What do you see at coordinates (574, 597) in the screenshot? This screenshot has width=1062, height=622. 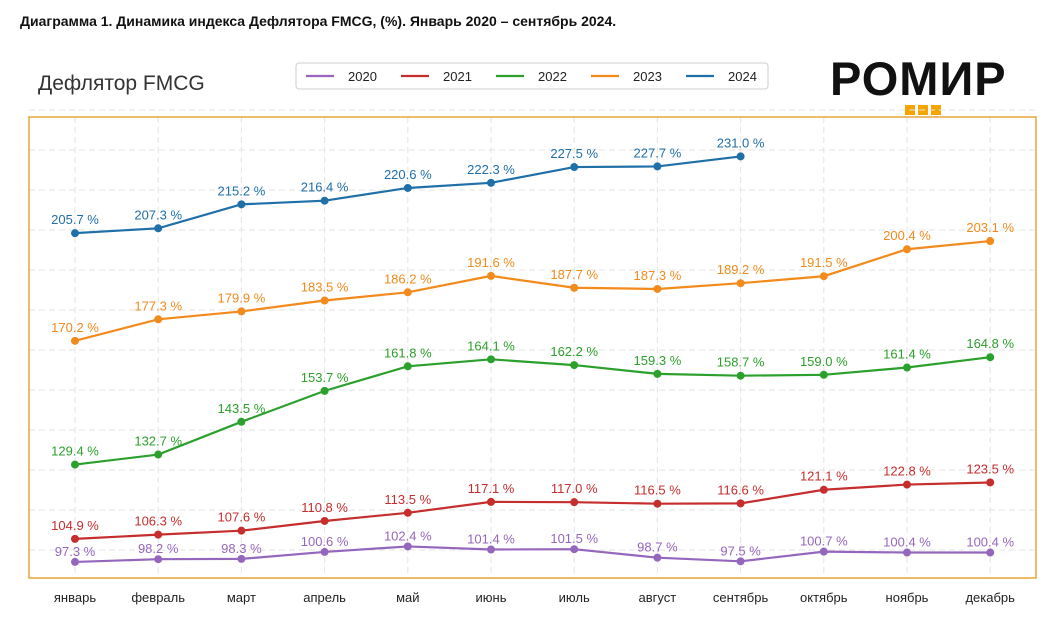 I see `x-tick-label: июль` at bounding box center [574, 597].